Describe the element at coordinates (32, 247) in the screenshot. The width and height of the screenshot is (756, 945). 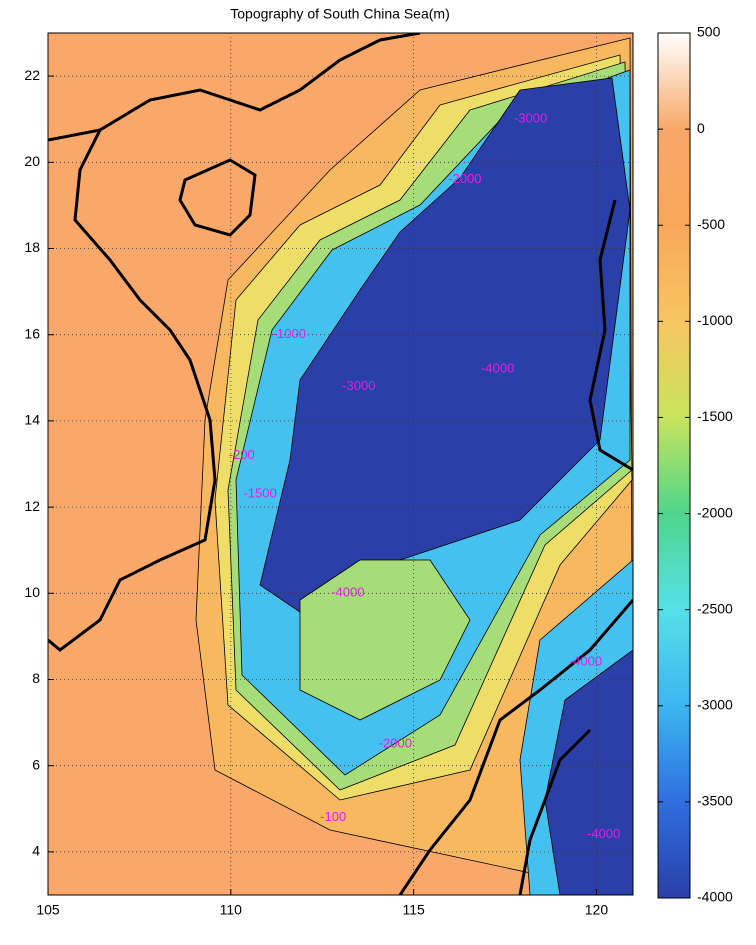
I see `y-tick-label: 18` at that location.